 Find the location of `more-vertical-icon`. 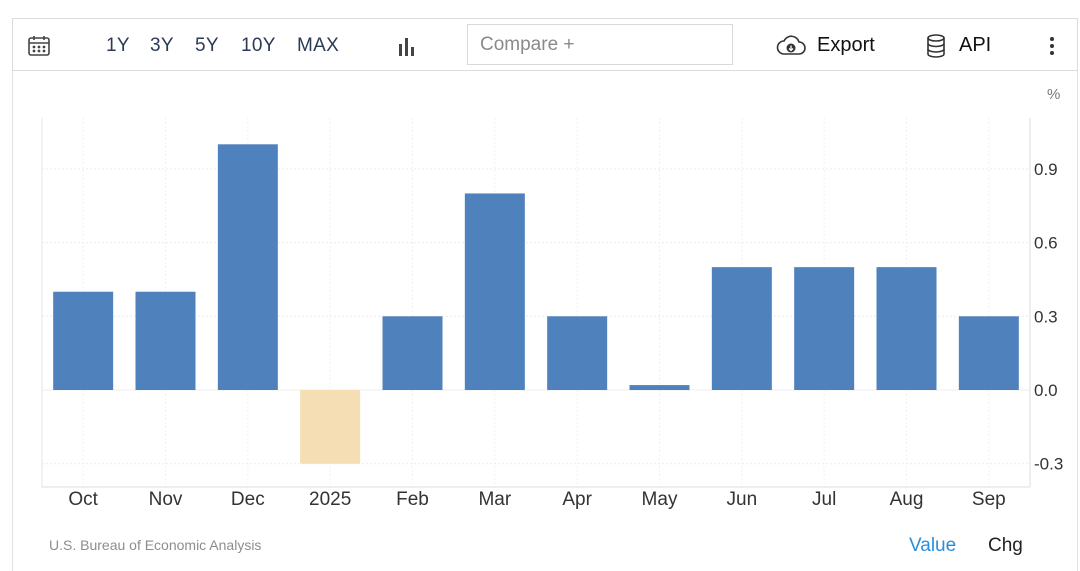

more-vertical-icon is located at coordinates (1052, 45).